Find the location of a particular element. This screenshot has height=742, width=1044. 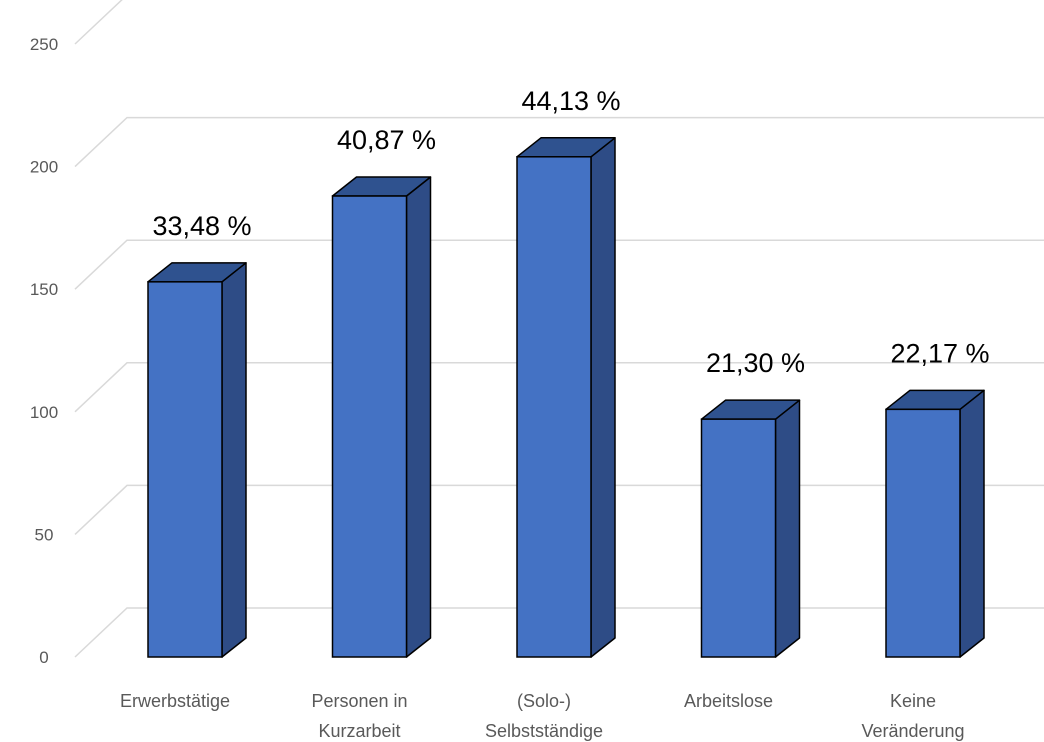

x-tick-label: Erwerbstätige is located at coordinates (175, 701).